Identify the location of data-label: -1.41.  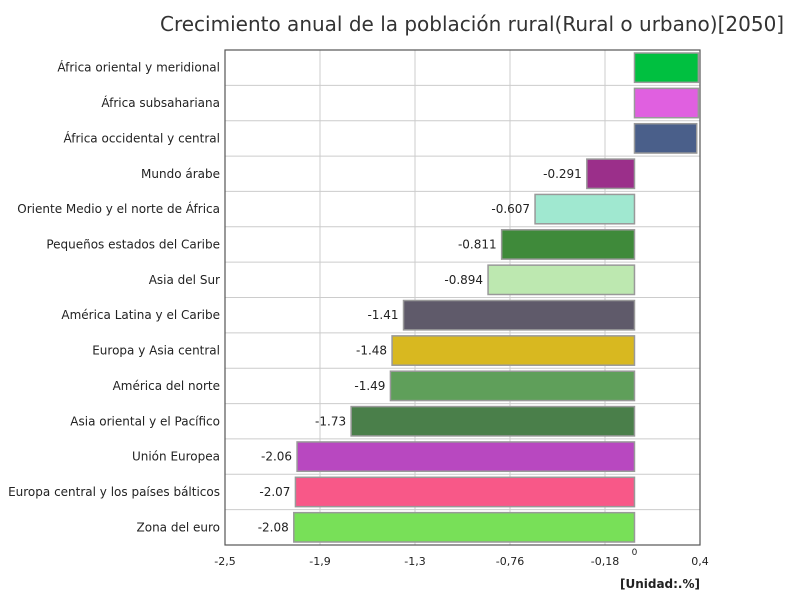
(382, 315).